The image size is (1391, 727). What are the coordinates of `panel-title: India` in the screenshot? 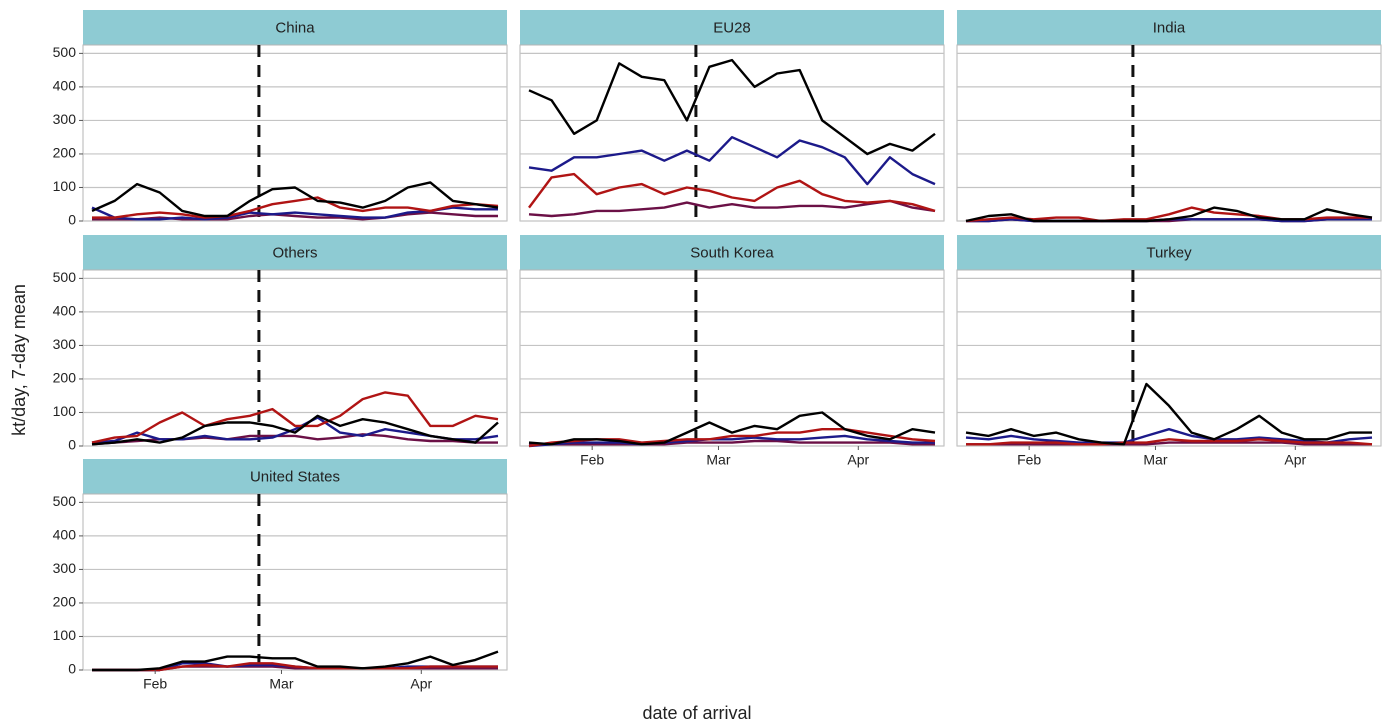 It's located at (1169, 27).